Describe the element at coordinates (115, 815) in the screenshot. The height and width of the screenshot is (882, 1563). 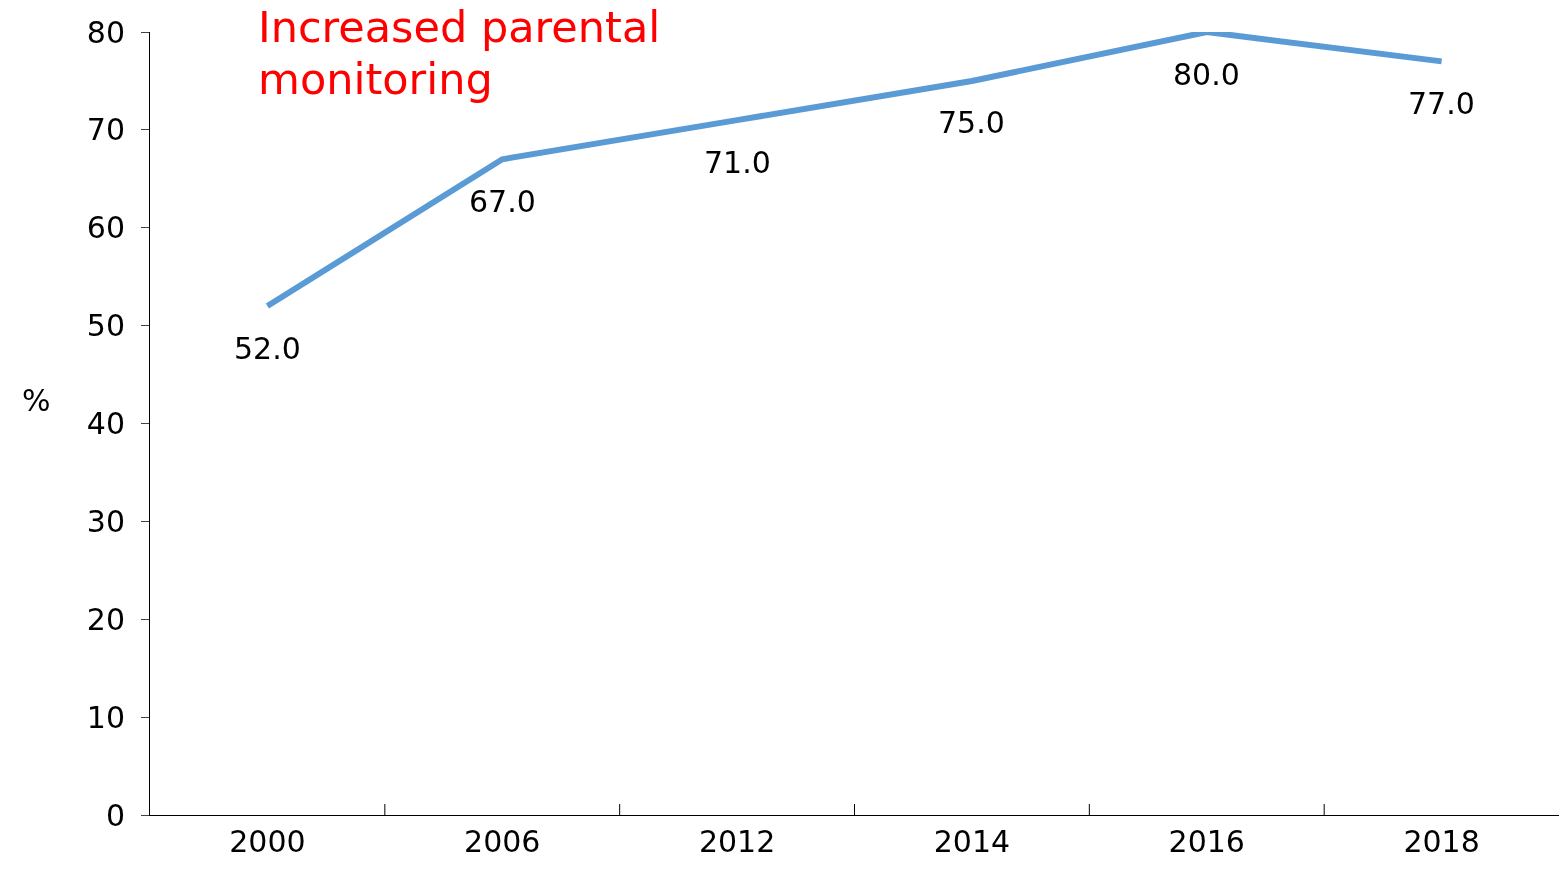
I see `y-tick-label: 0` at that location.